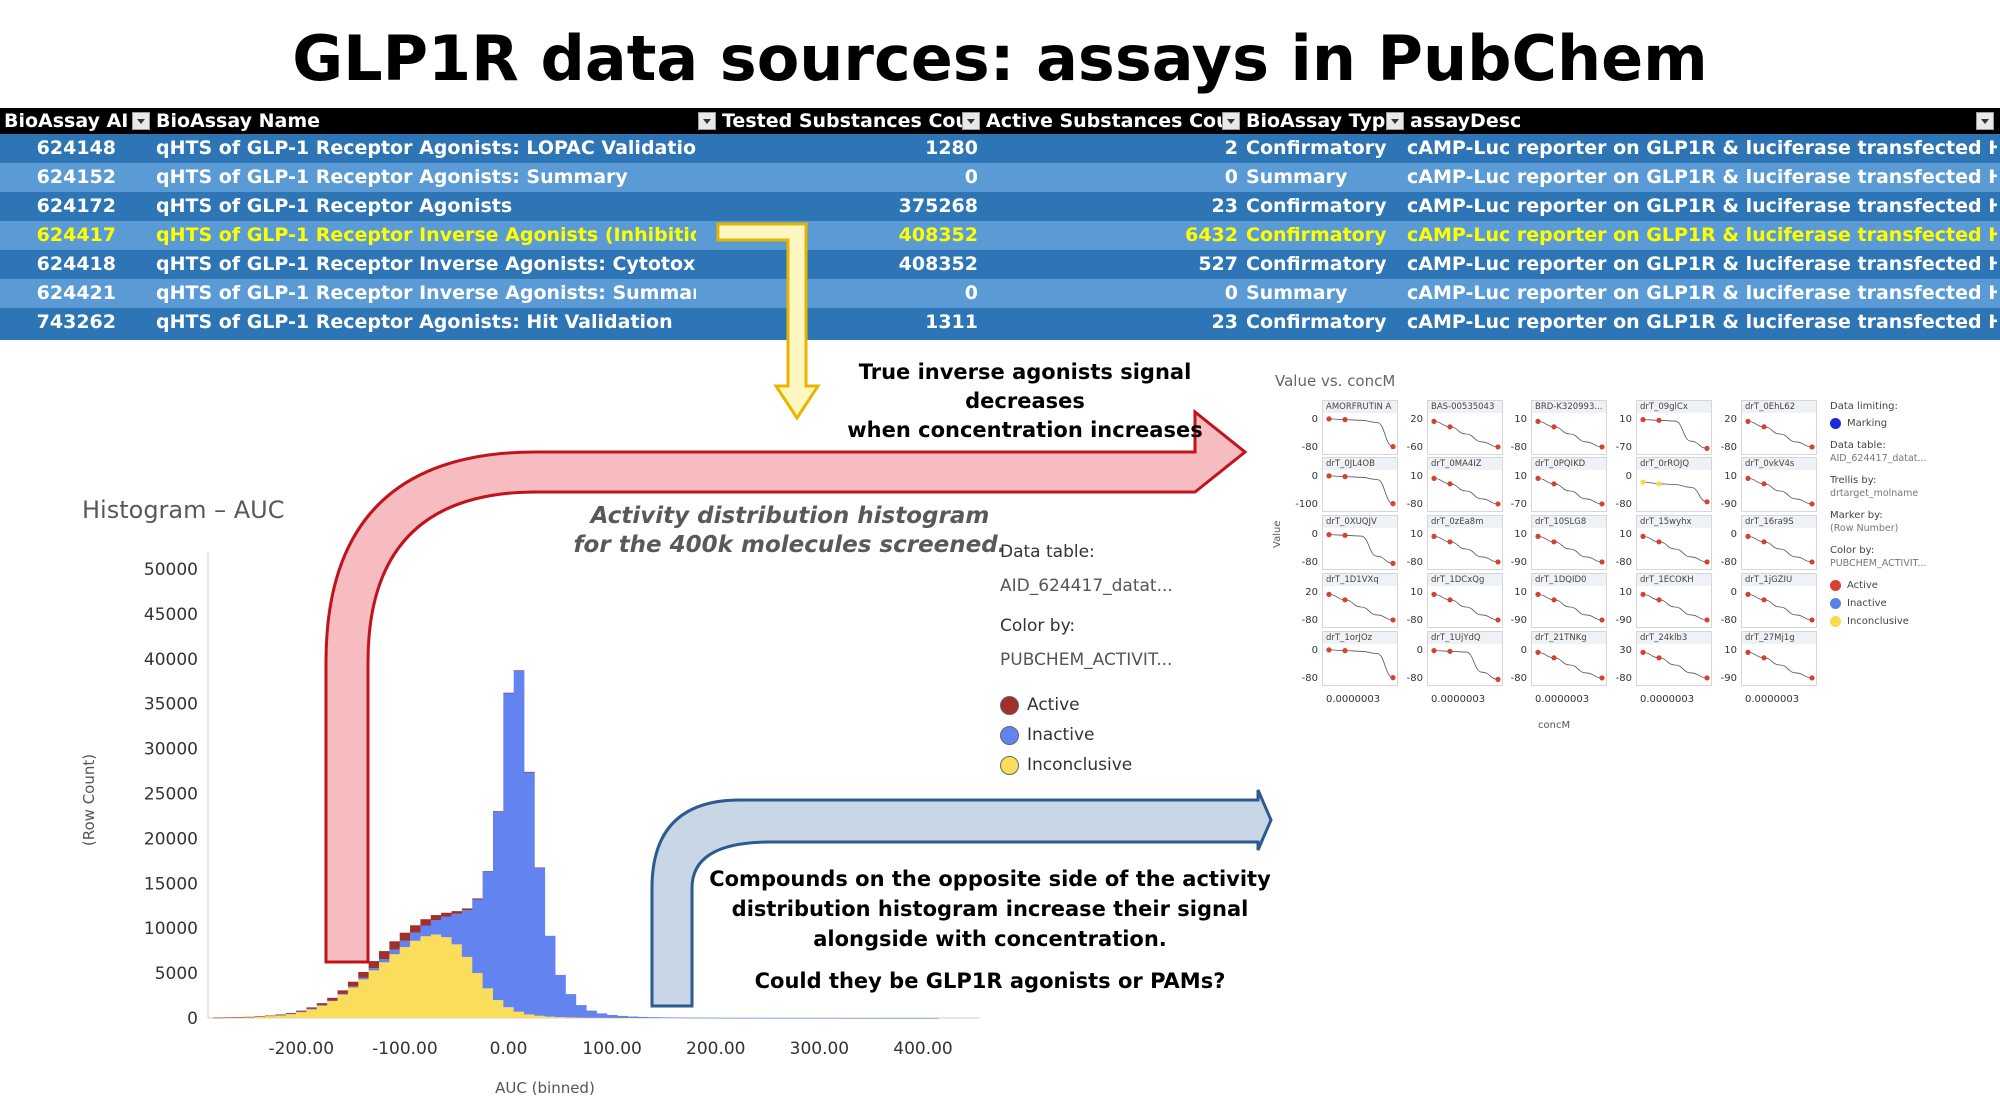  I want to click on trellis-panel: drT_1jGZIU, so click(1779, 600).